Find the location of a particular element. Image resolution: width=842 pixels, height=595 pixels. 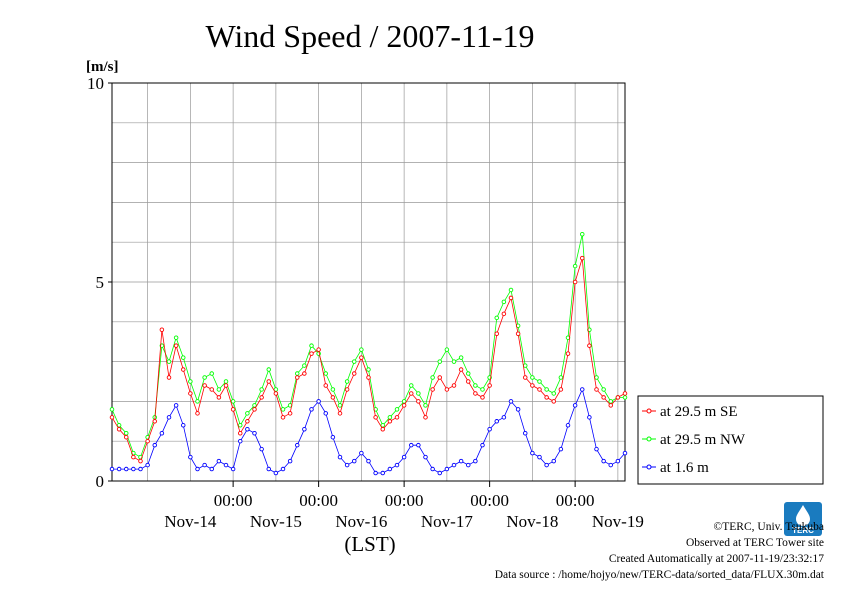

x-tick-label: 00:00 is located at coordinates (318, 500).